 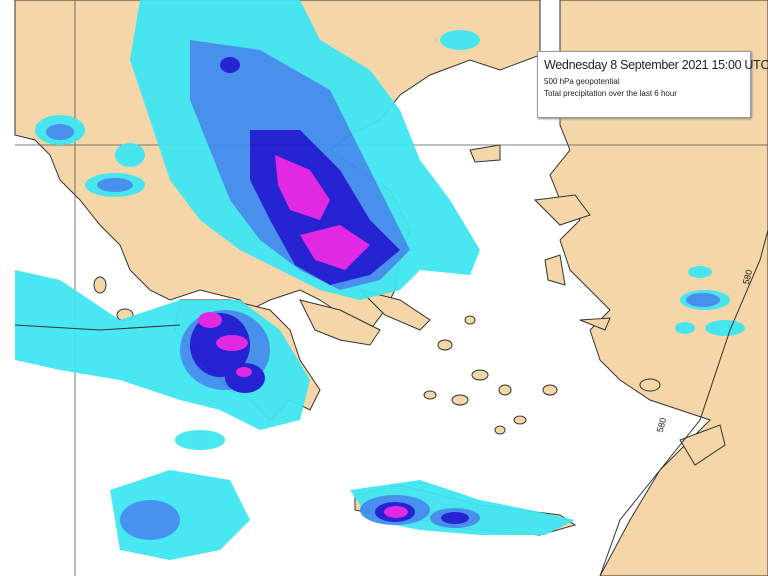 What do you see at coordinates (702, 445) in the screenshot?
I see `rhodes` at bounding box center [702, 445].